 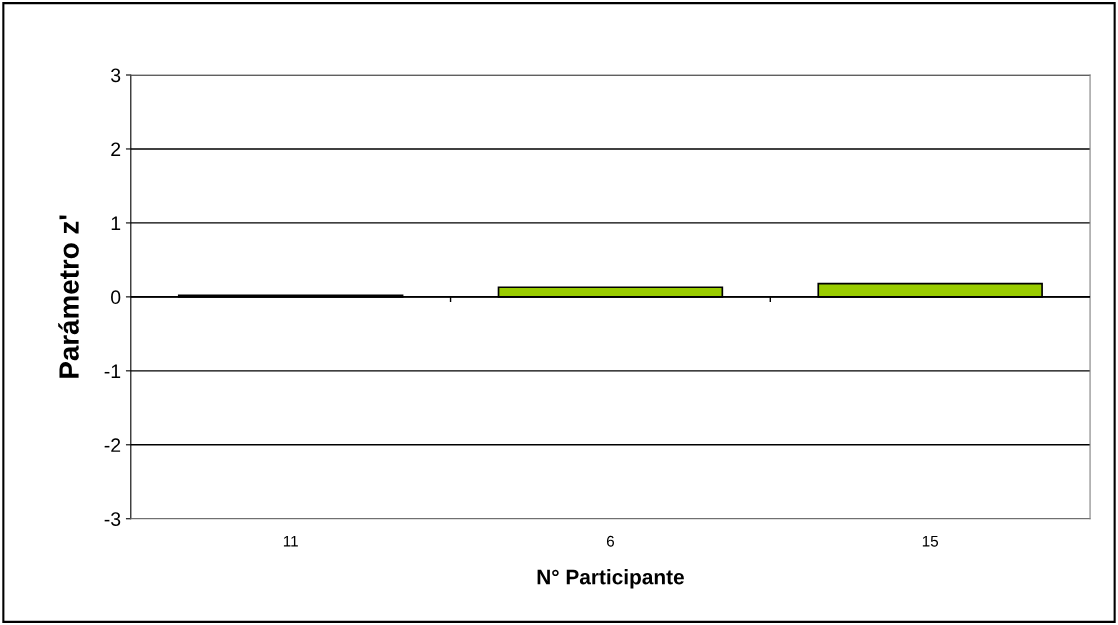 What do you see at coordinates (112, 371) in the screenshot?
I see `y-tick-label: -1` at bounding box center [112, 371].